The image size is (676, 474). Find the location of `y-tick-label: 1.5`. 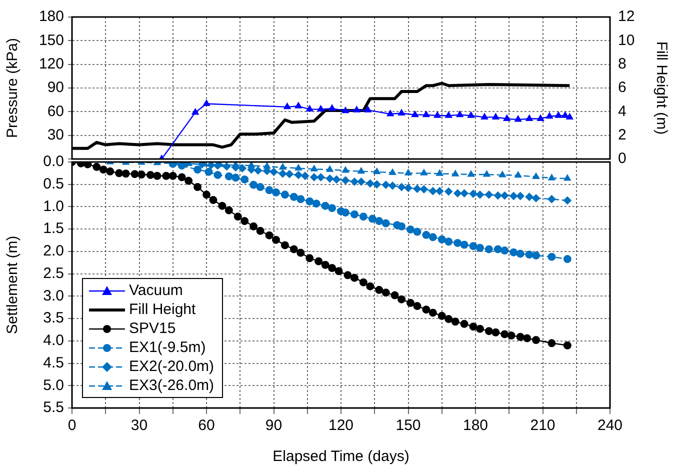

y-tick-label: 1.5 is located at coordinates (53, 229).